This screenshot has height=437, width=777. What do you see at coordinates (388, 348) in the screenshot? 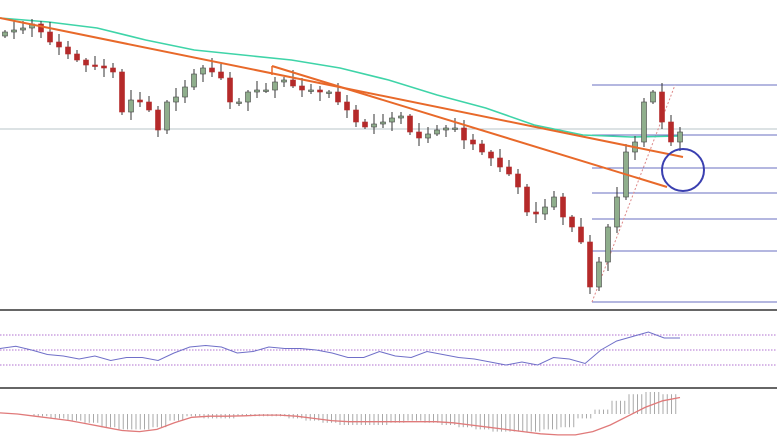
I see `rsi-panel` at bounding box center [388, 348].